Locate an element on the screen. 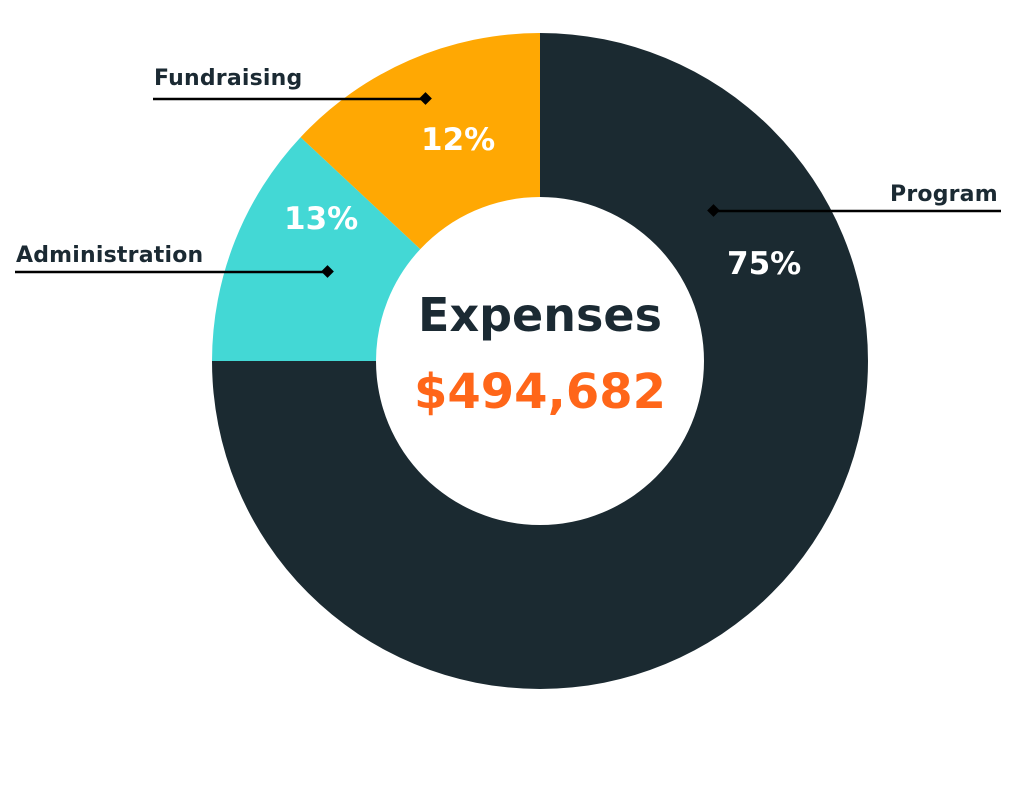  label-fundraising: Fundraising is located at coordinates (228, 78).